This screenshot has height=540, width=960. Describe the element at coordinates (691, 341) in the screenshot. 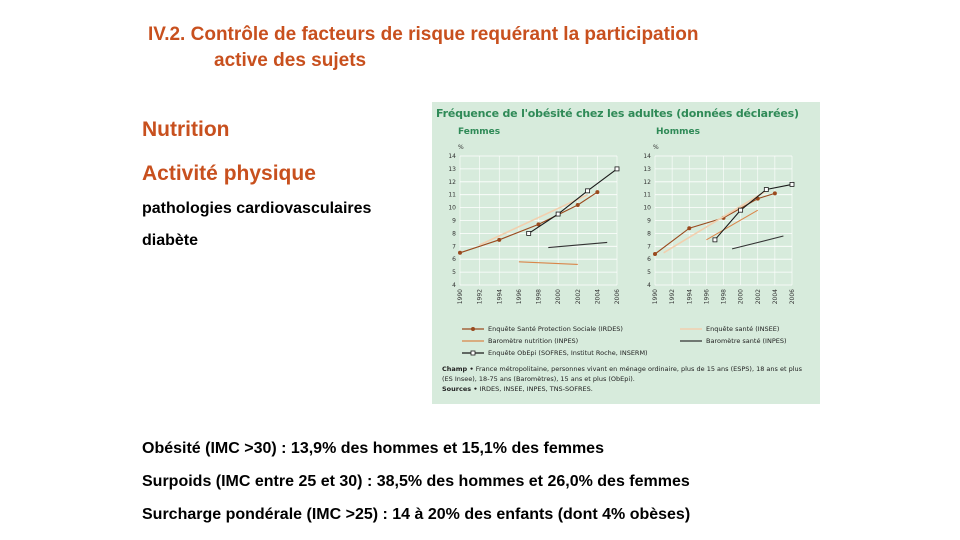

I see `legend-swatch-barometre-sante` at that location.